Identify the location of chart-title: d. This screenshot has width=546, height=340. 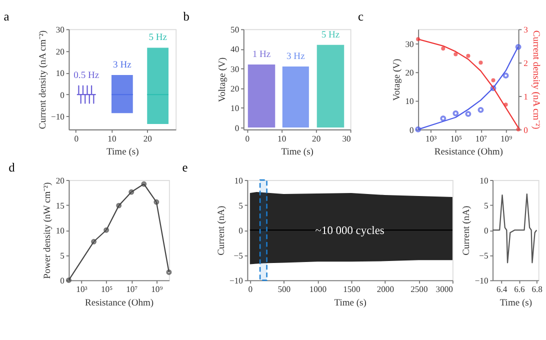
(12, 167).